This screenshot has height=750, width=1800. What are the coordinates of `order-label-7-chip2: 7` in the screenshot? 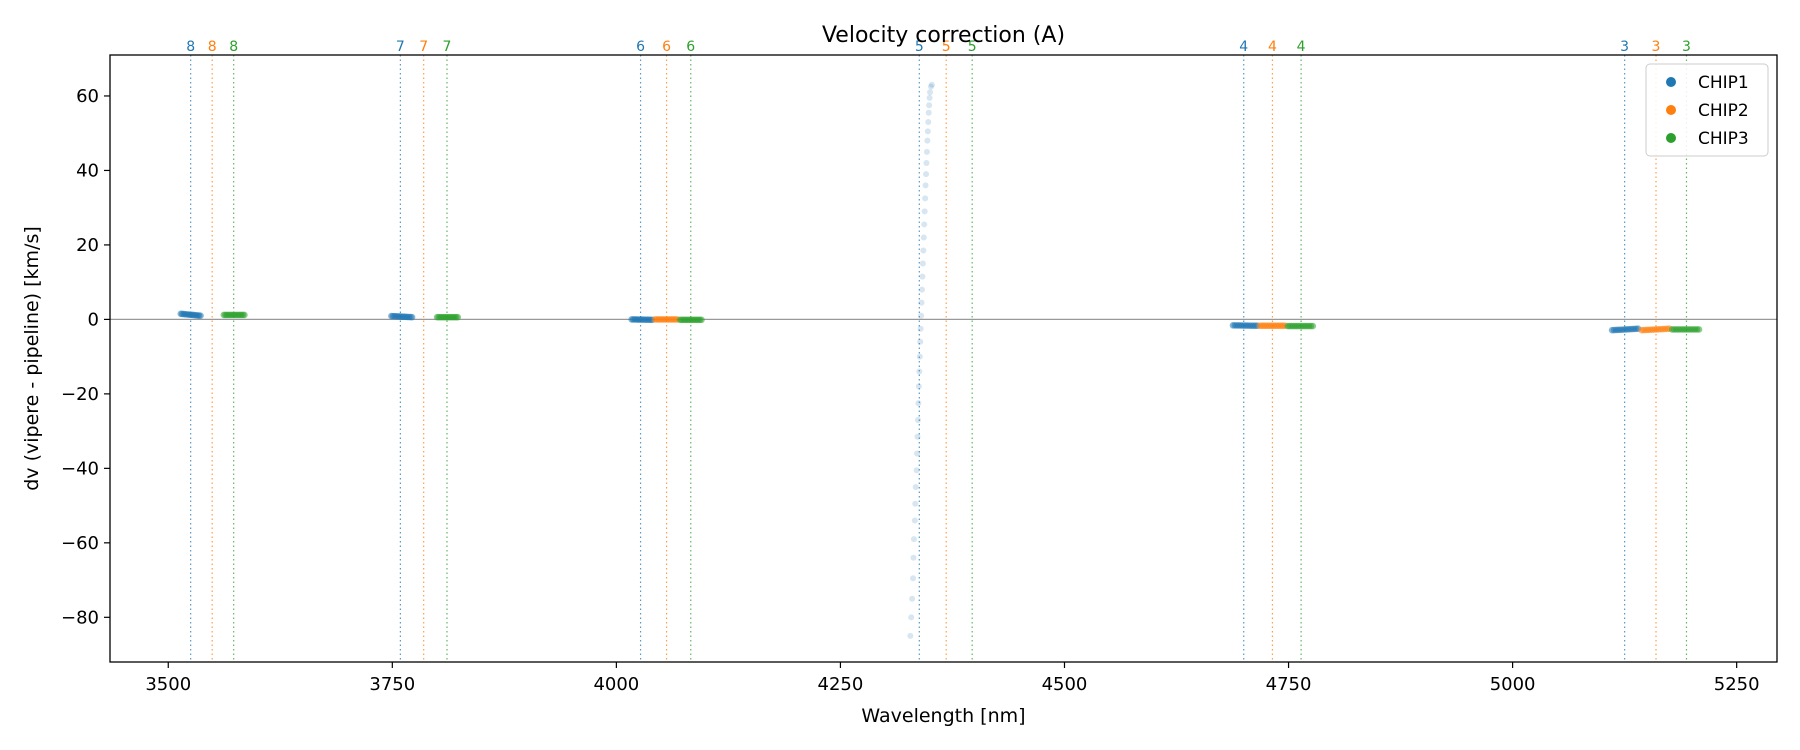 It's located at (423, 47).